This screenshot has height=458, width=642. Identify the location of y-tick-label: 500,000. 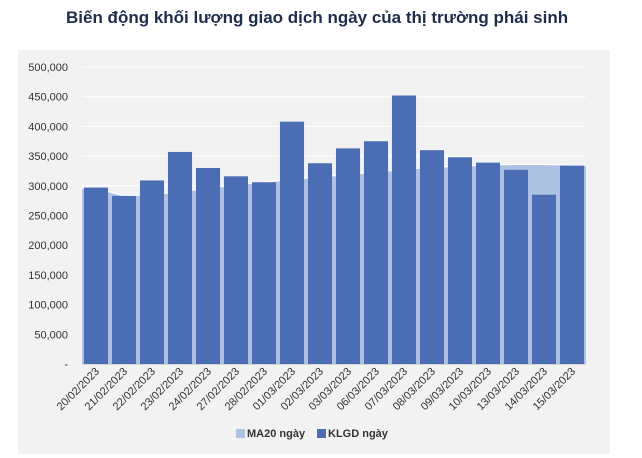
(48, 68).